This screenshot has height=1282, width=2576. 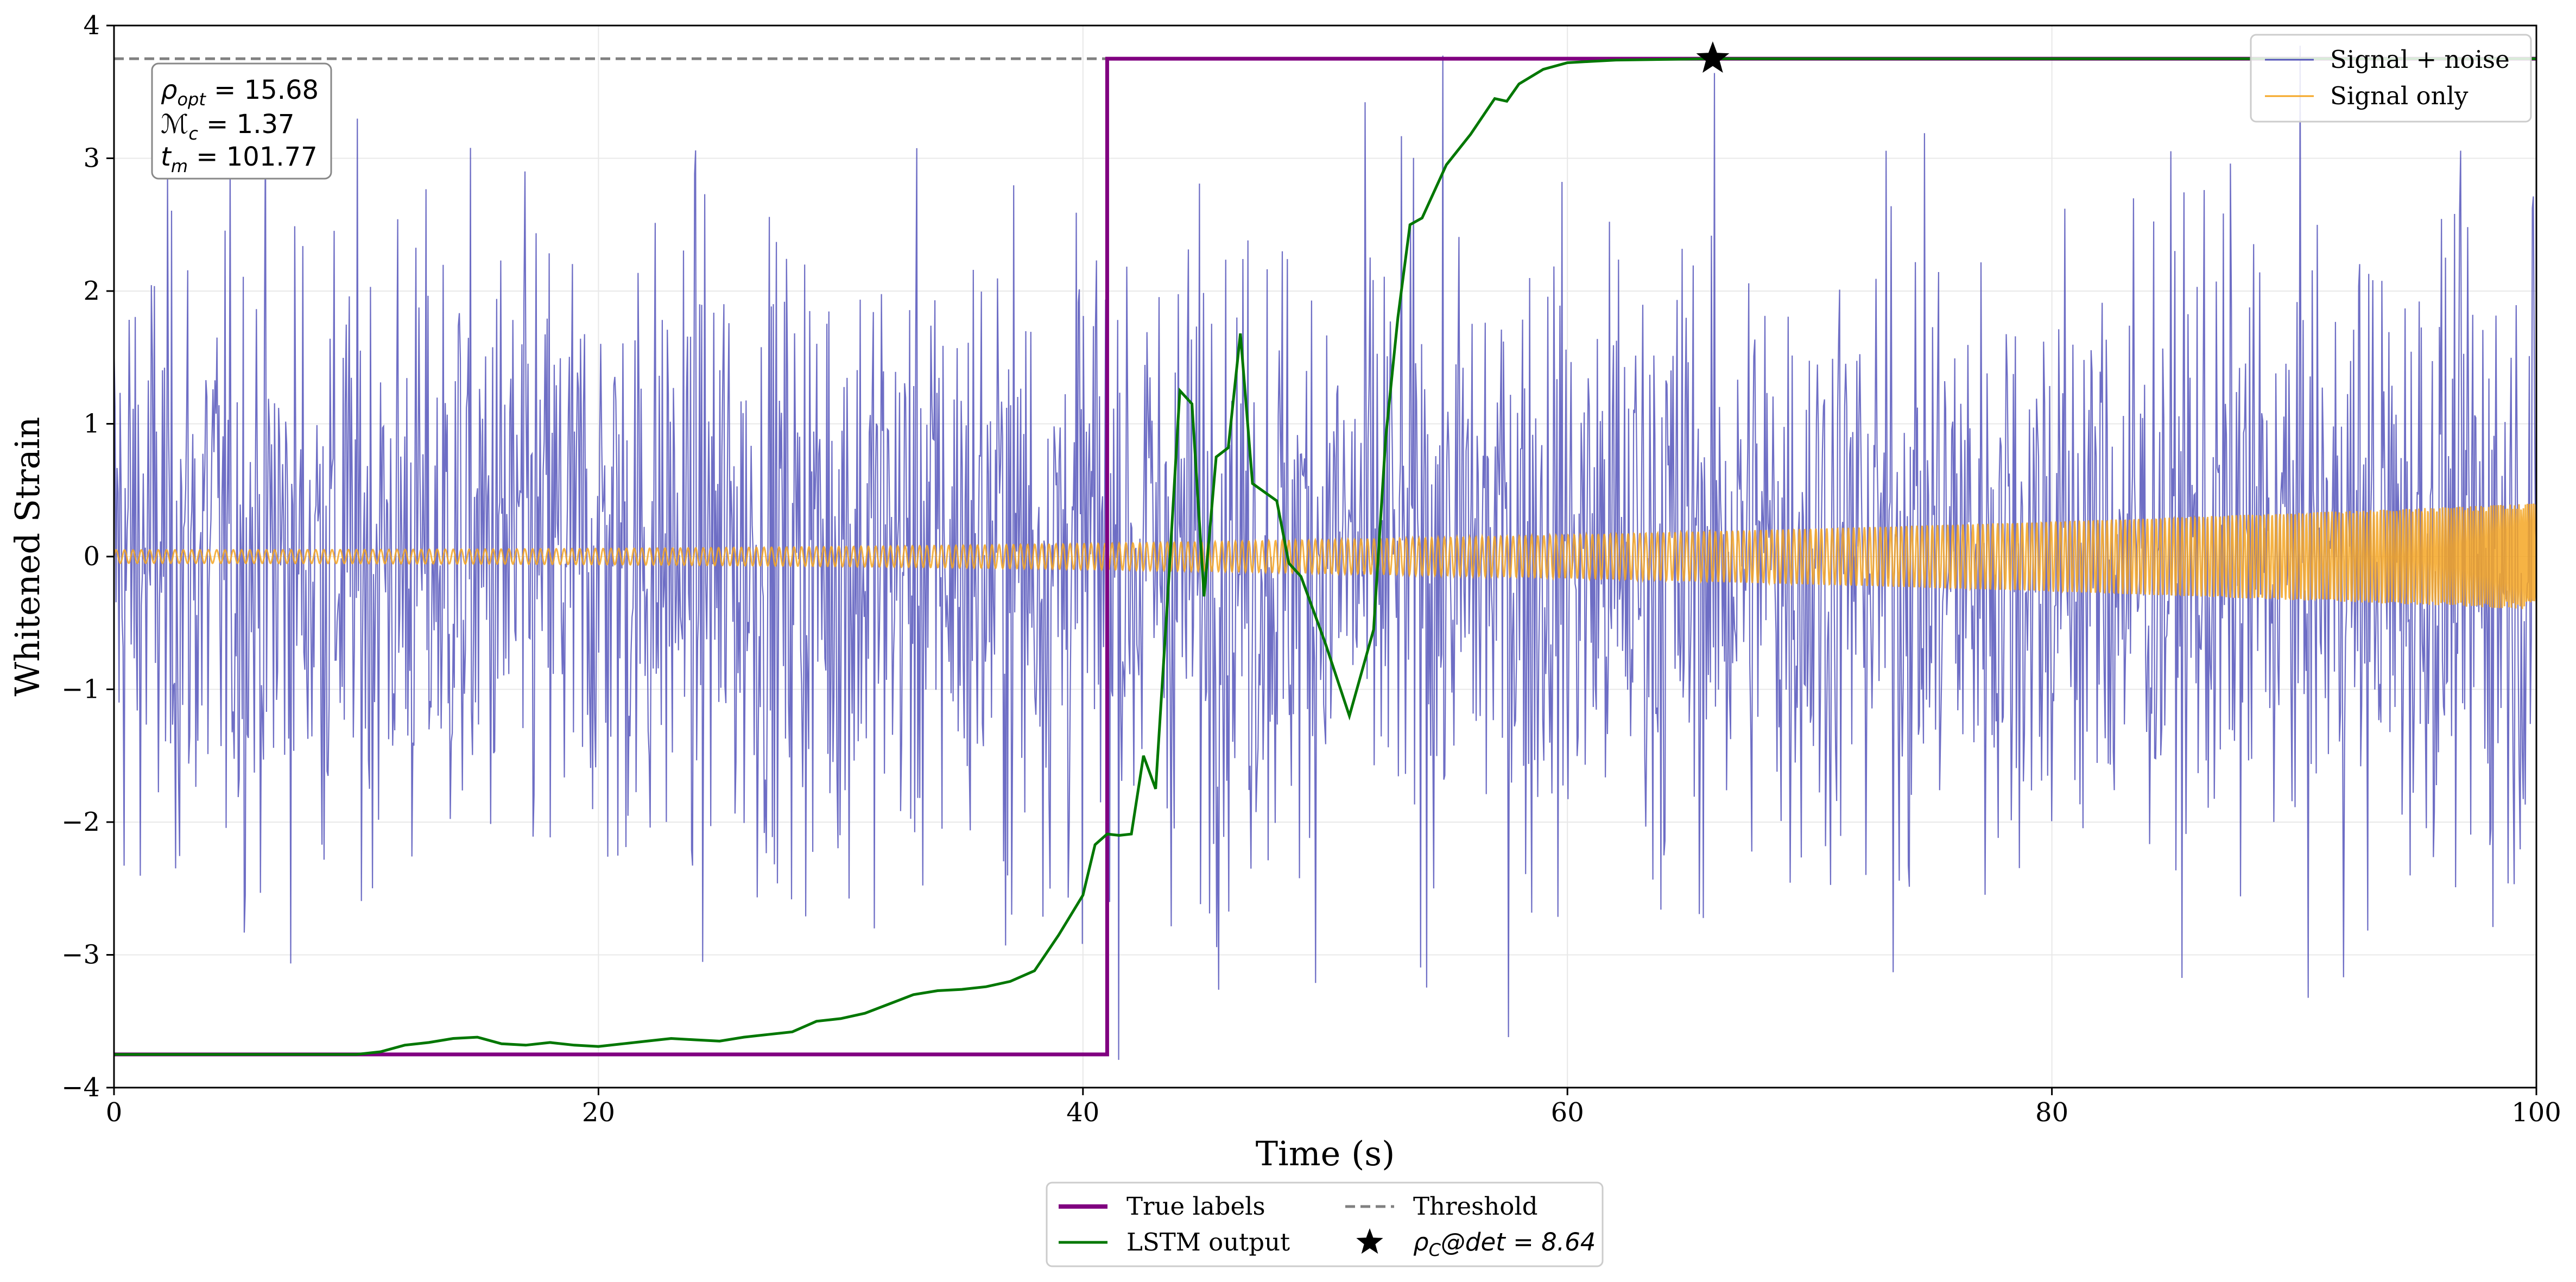 What do you see at coordinates (1369, 1241) in the screenshot?
I see `legend-star-icon` at bounding box center [1369, 1241].